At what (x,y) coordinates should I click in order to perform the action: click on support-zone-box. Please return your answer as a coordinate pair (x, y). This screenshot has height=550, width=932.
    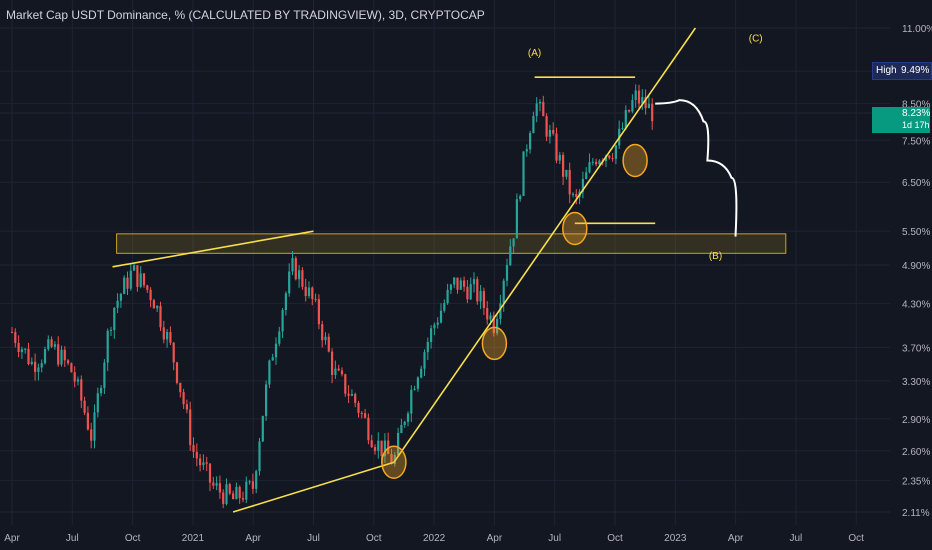
    Looking at the image, I should click on (451, 243).